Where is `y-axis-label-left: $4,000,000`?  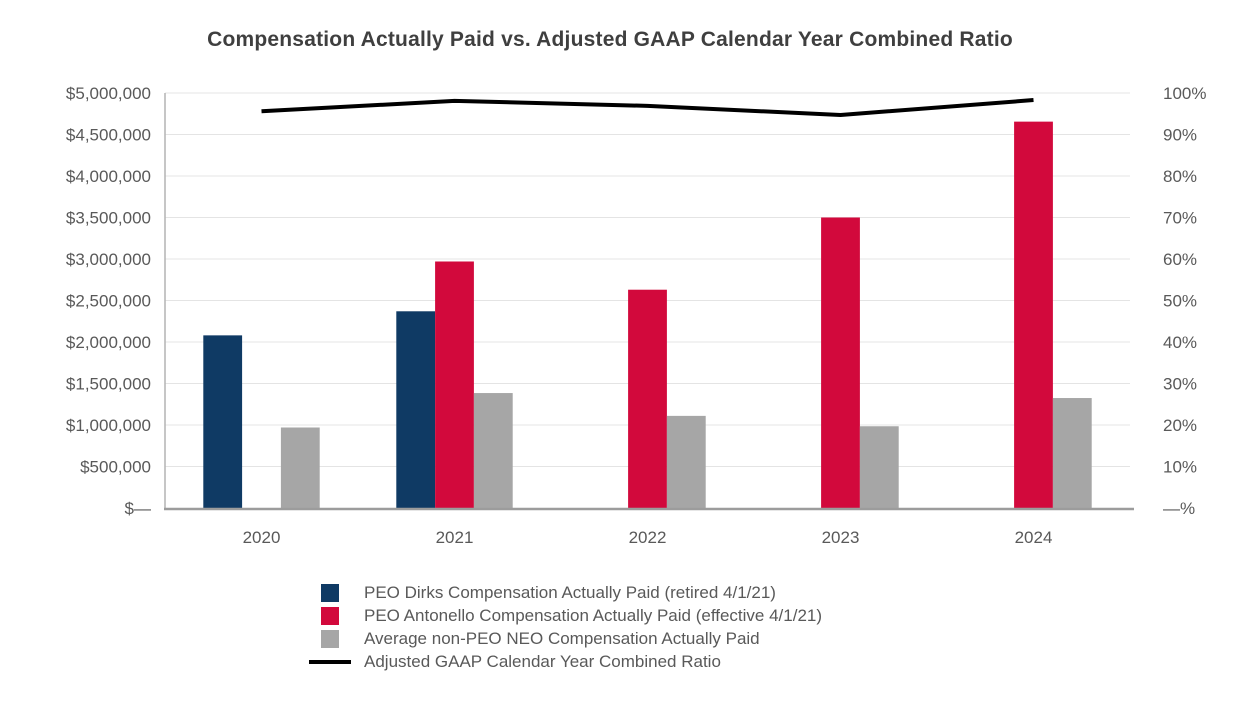 y-axis-label-left: $4,000,000 is located at coordinates (108, 176).